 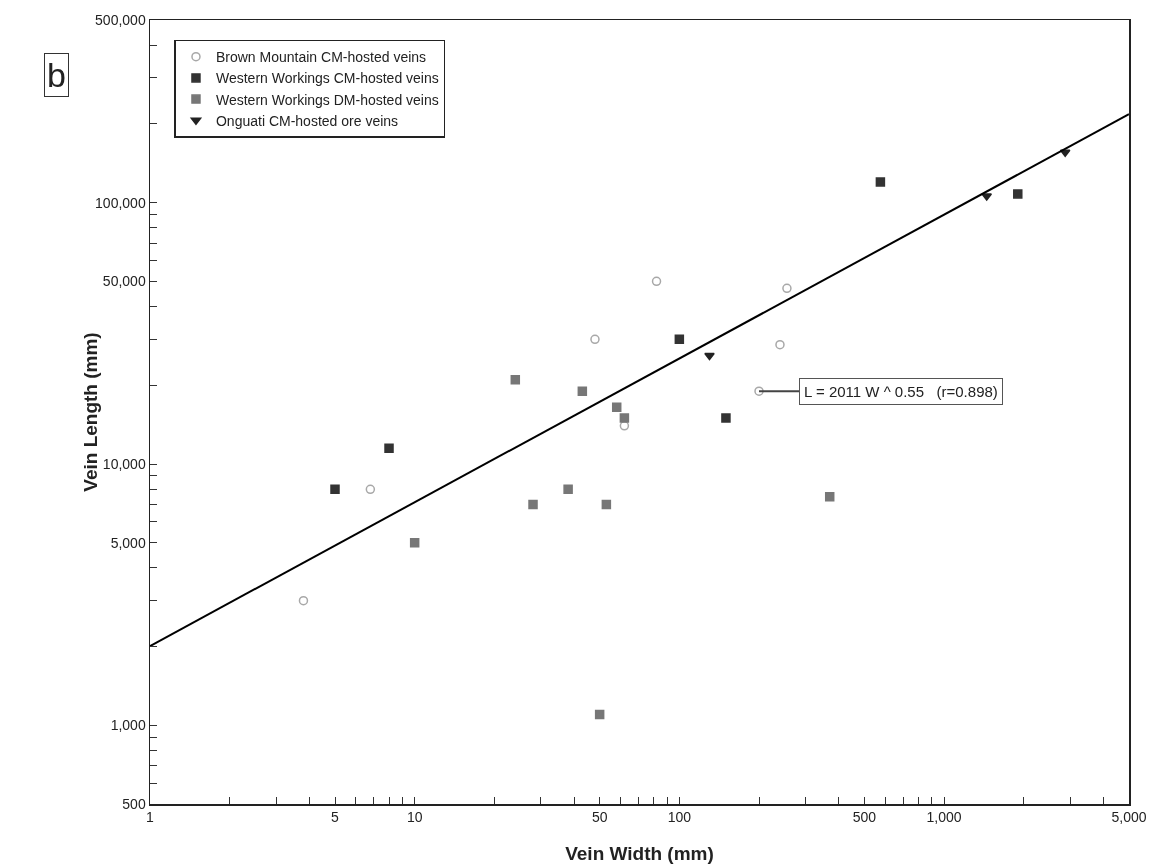 What do you see at coordinates (120, 19) in the screenshot?
I see `y-tick-label: 500,000` at bounding box center [120, 19].